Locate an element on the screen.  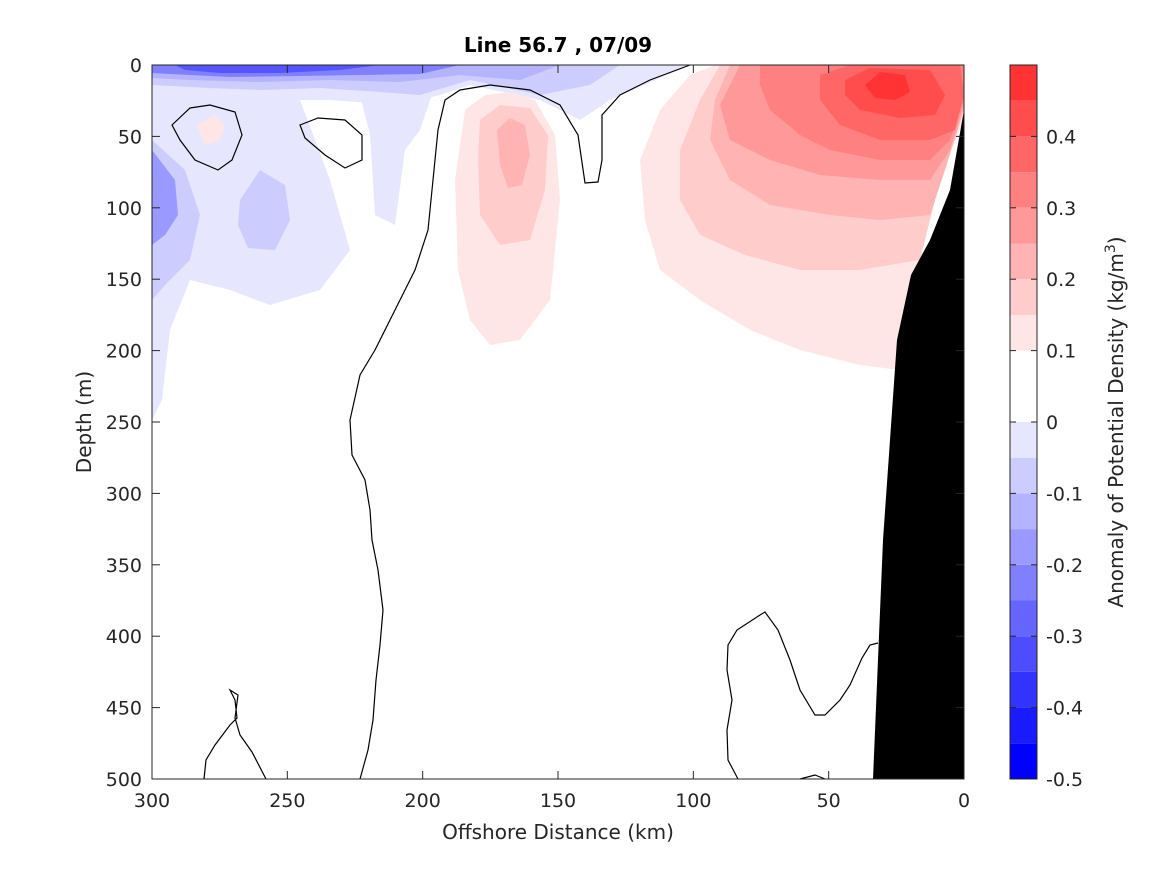
colorbar-ticks is located at coordinates (1023, 457).